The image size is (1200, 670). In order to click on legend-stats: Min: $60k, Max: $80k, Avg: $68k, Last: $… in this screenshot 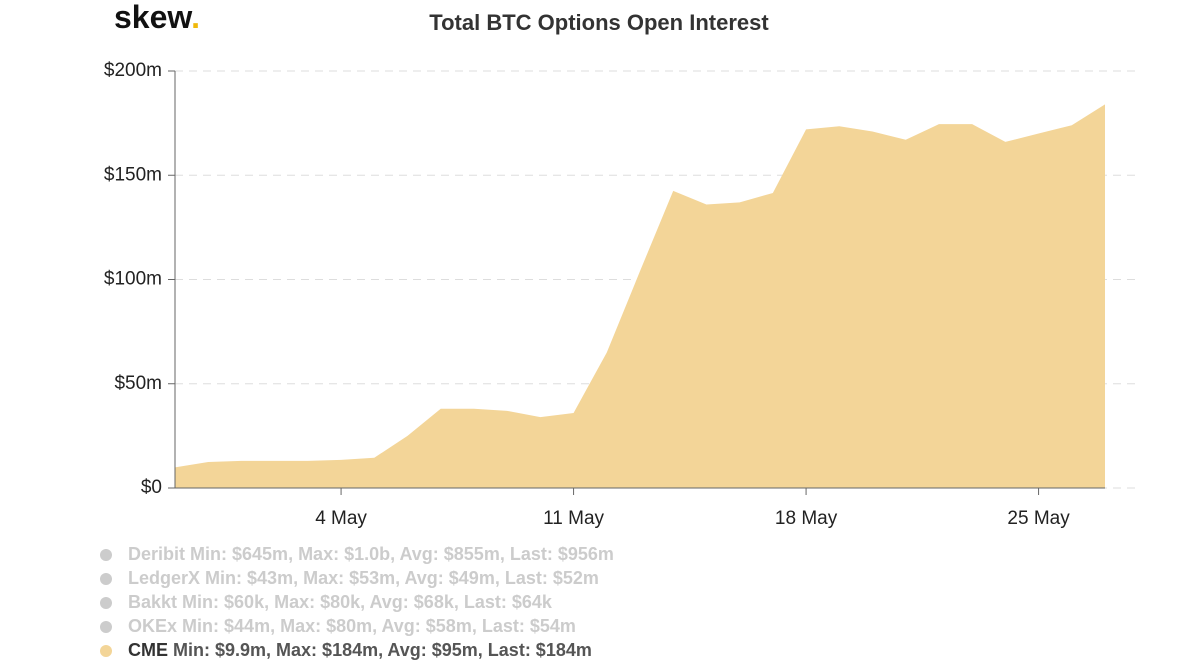, I will do `click(367, 602)`.